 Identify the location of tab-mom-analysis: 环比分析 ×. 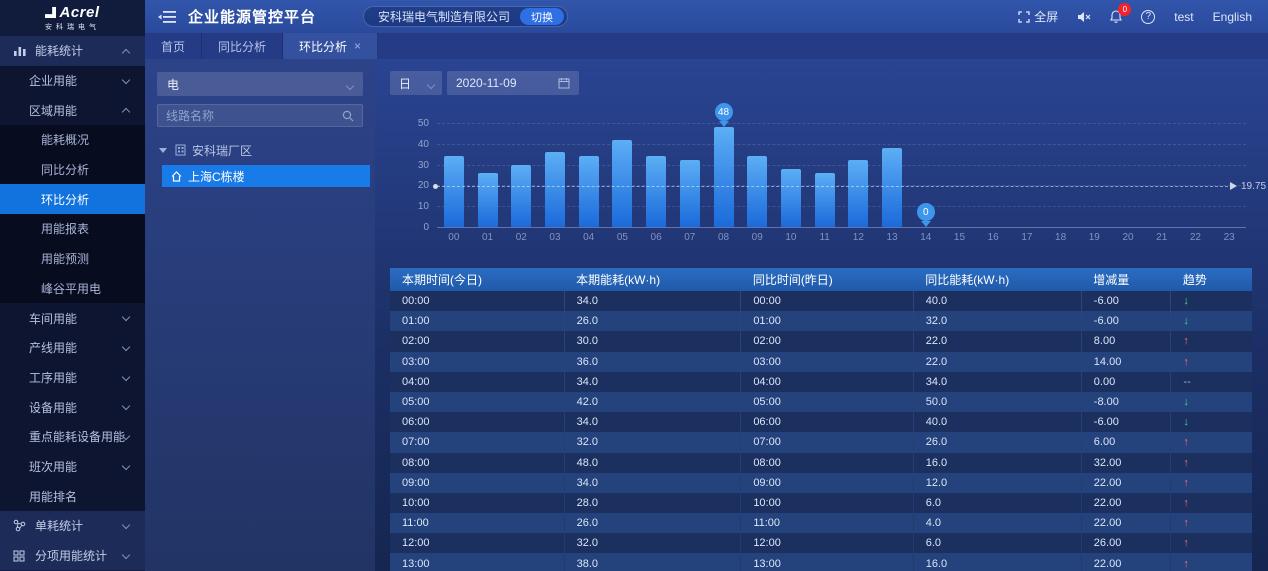
(331, 46).